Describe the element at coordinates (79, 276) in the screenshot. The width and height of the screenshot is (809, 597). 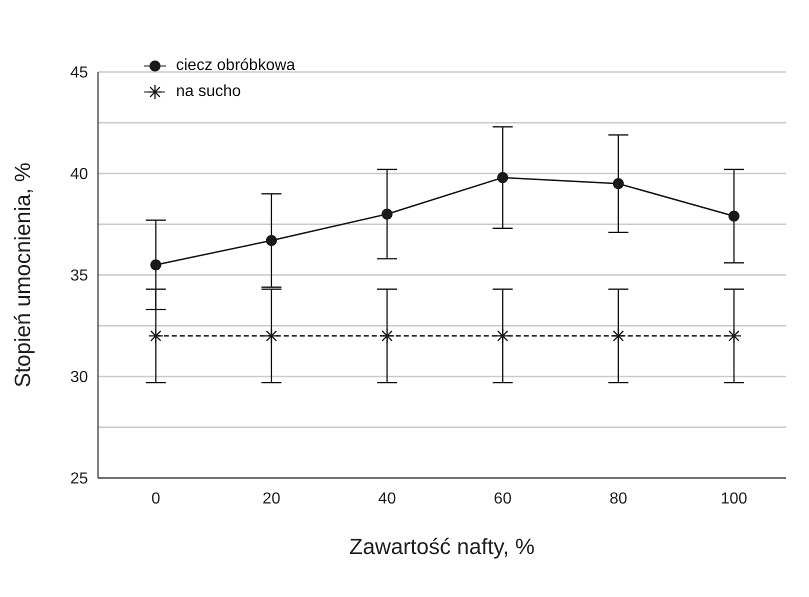
I see `y-tick-label: 35` at that location.